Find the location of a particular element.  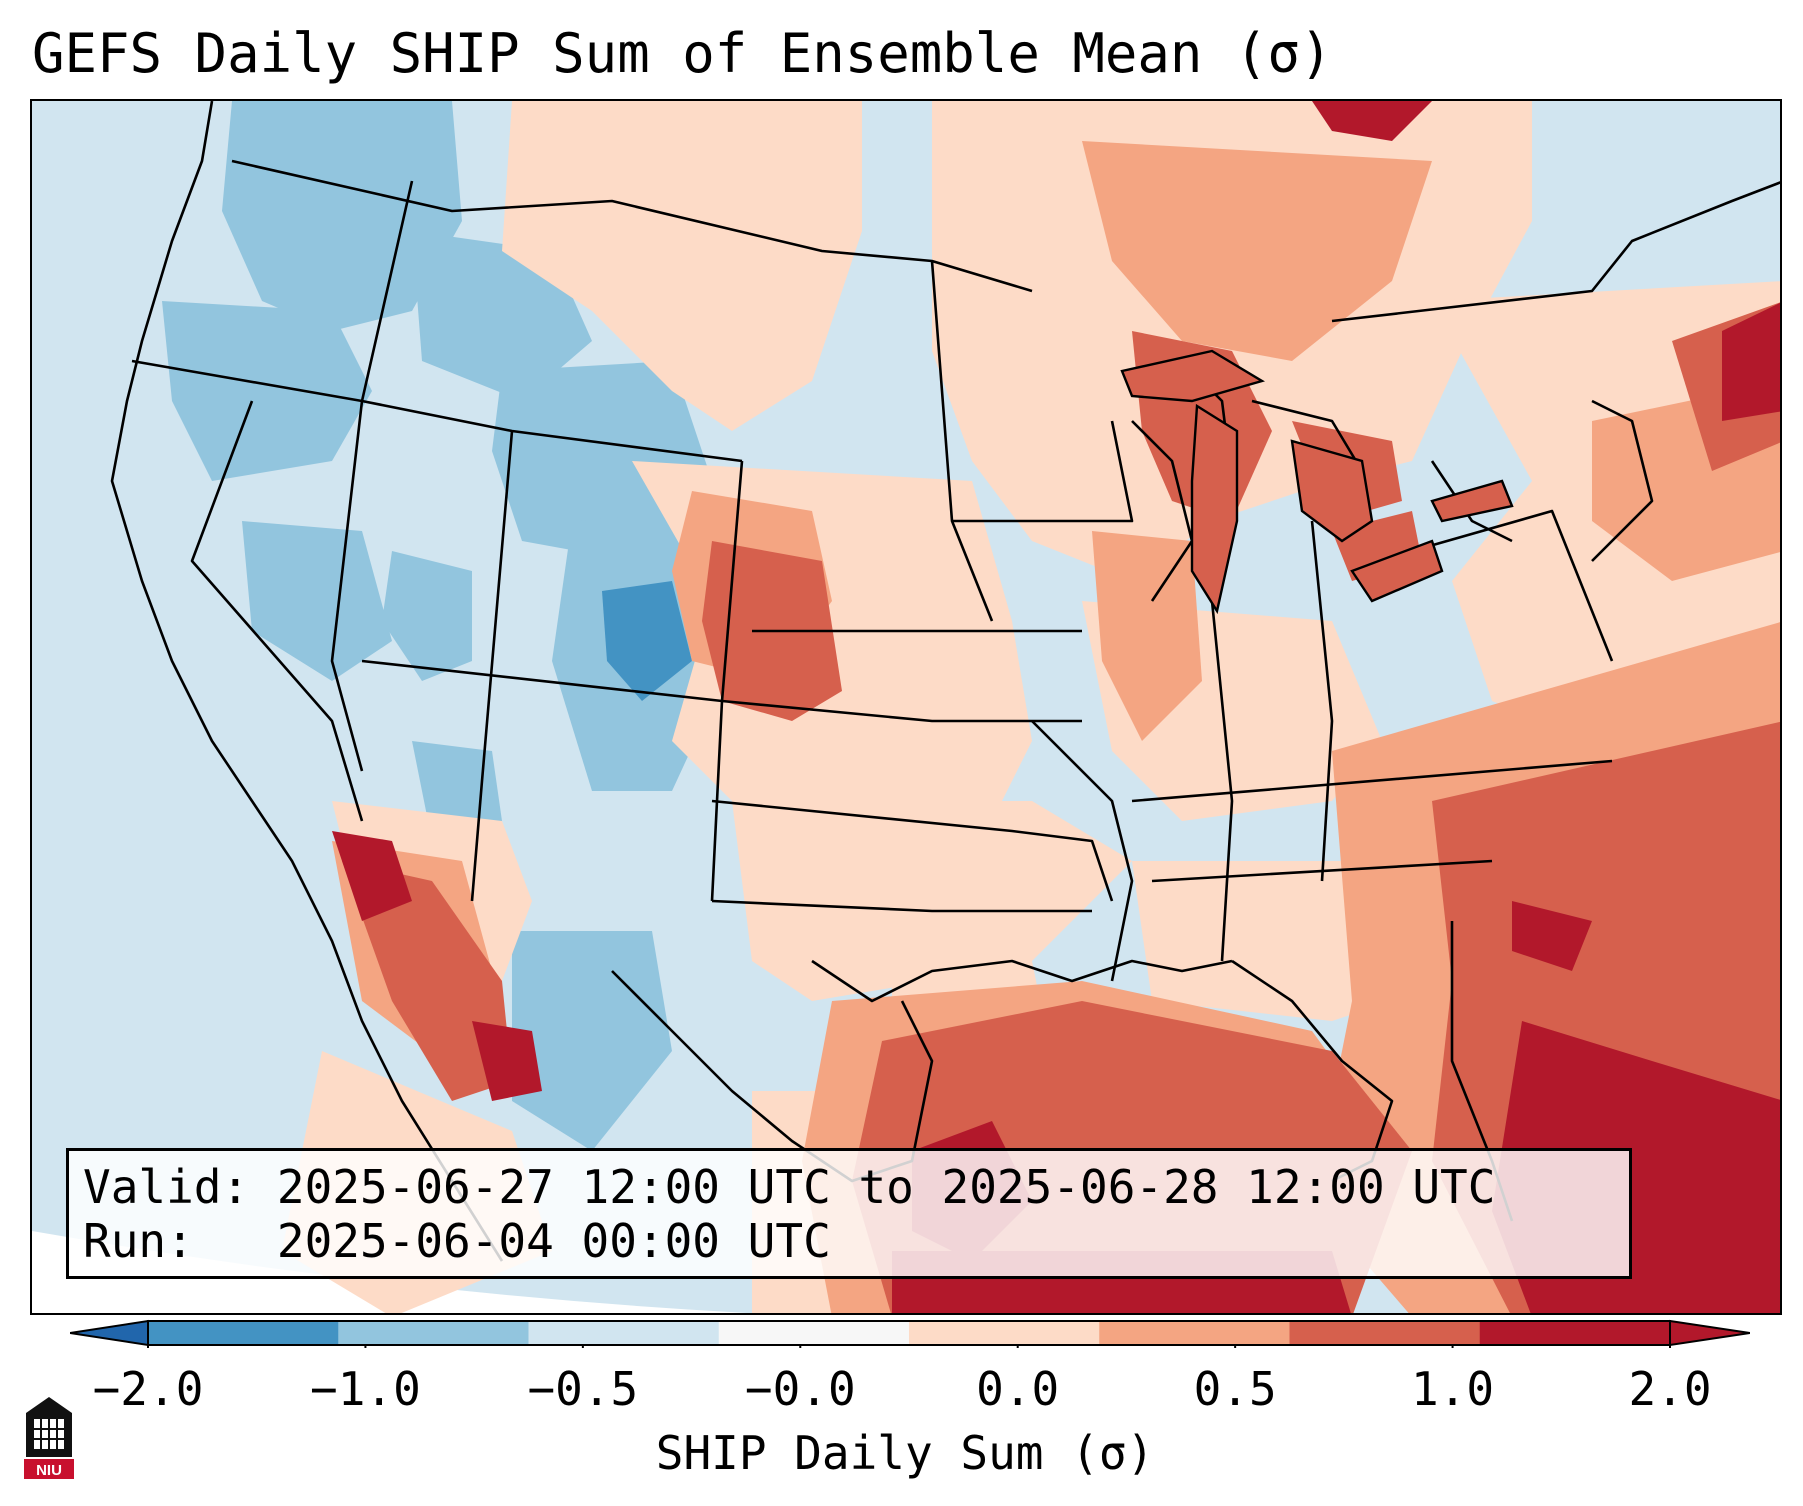

logo-text: NIU is located at coordinates (49, 1470).